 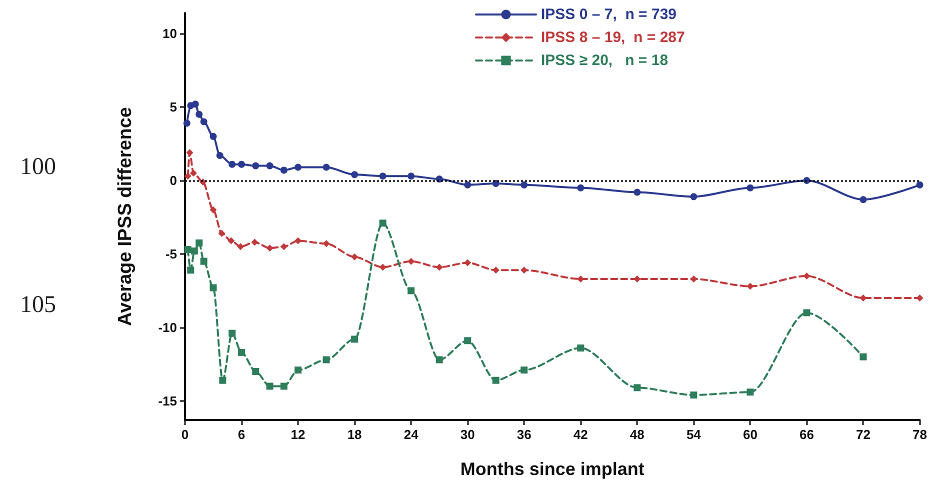 What do you see at coordinates (613, 37) in the screenshot?
I see `legend-label: IPSS 8 – 19, n = 287` at bounding box center [613, 37].